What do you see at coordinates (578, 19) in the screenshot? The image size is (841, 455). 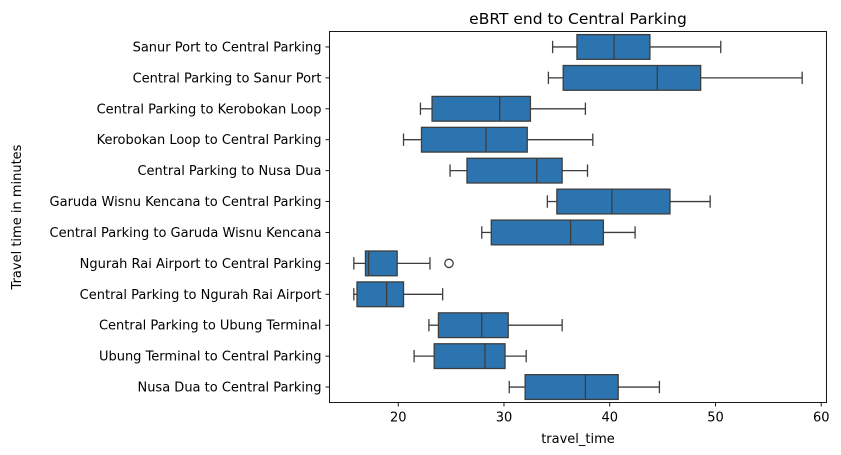 I see `chart-title: eBRT end to Central Parking` at bounding box center [578, 19].